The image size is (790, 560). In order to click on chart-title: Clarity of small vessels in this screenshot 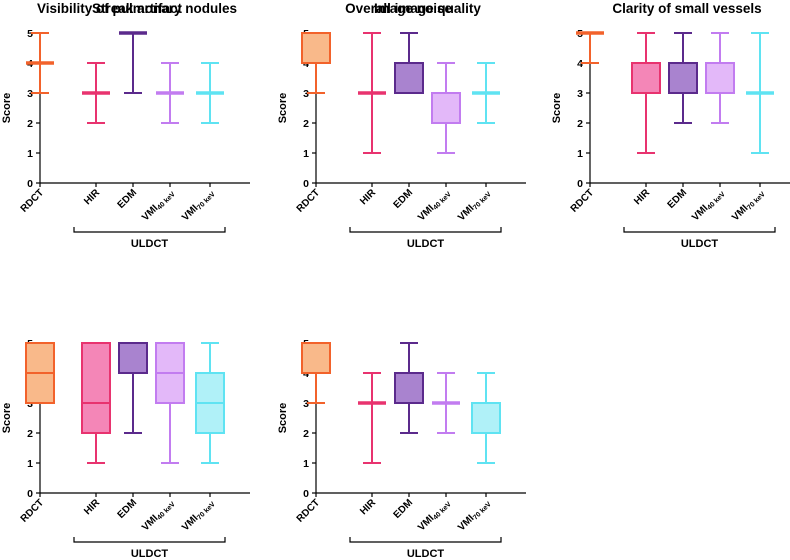, I will do `click(686, 8)`.